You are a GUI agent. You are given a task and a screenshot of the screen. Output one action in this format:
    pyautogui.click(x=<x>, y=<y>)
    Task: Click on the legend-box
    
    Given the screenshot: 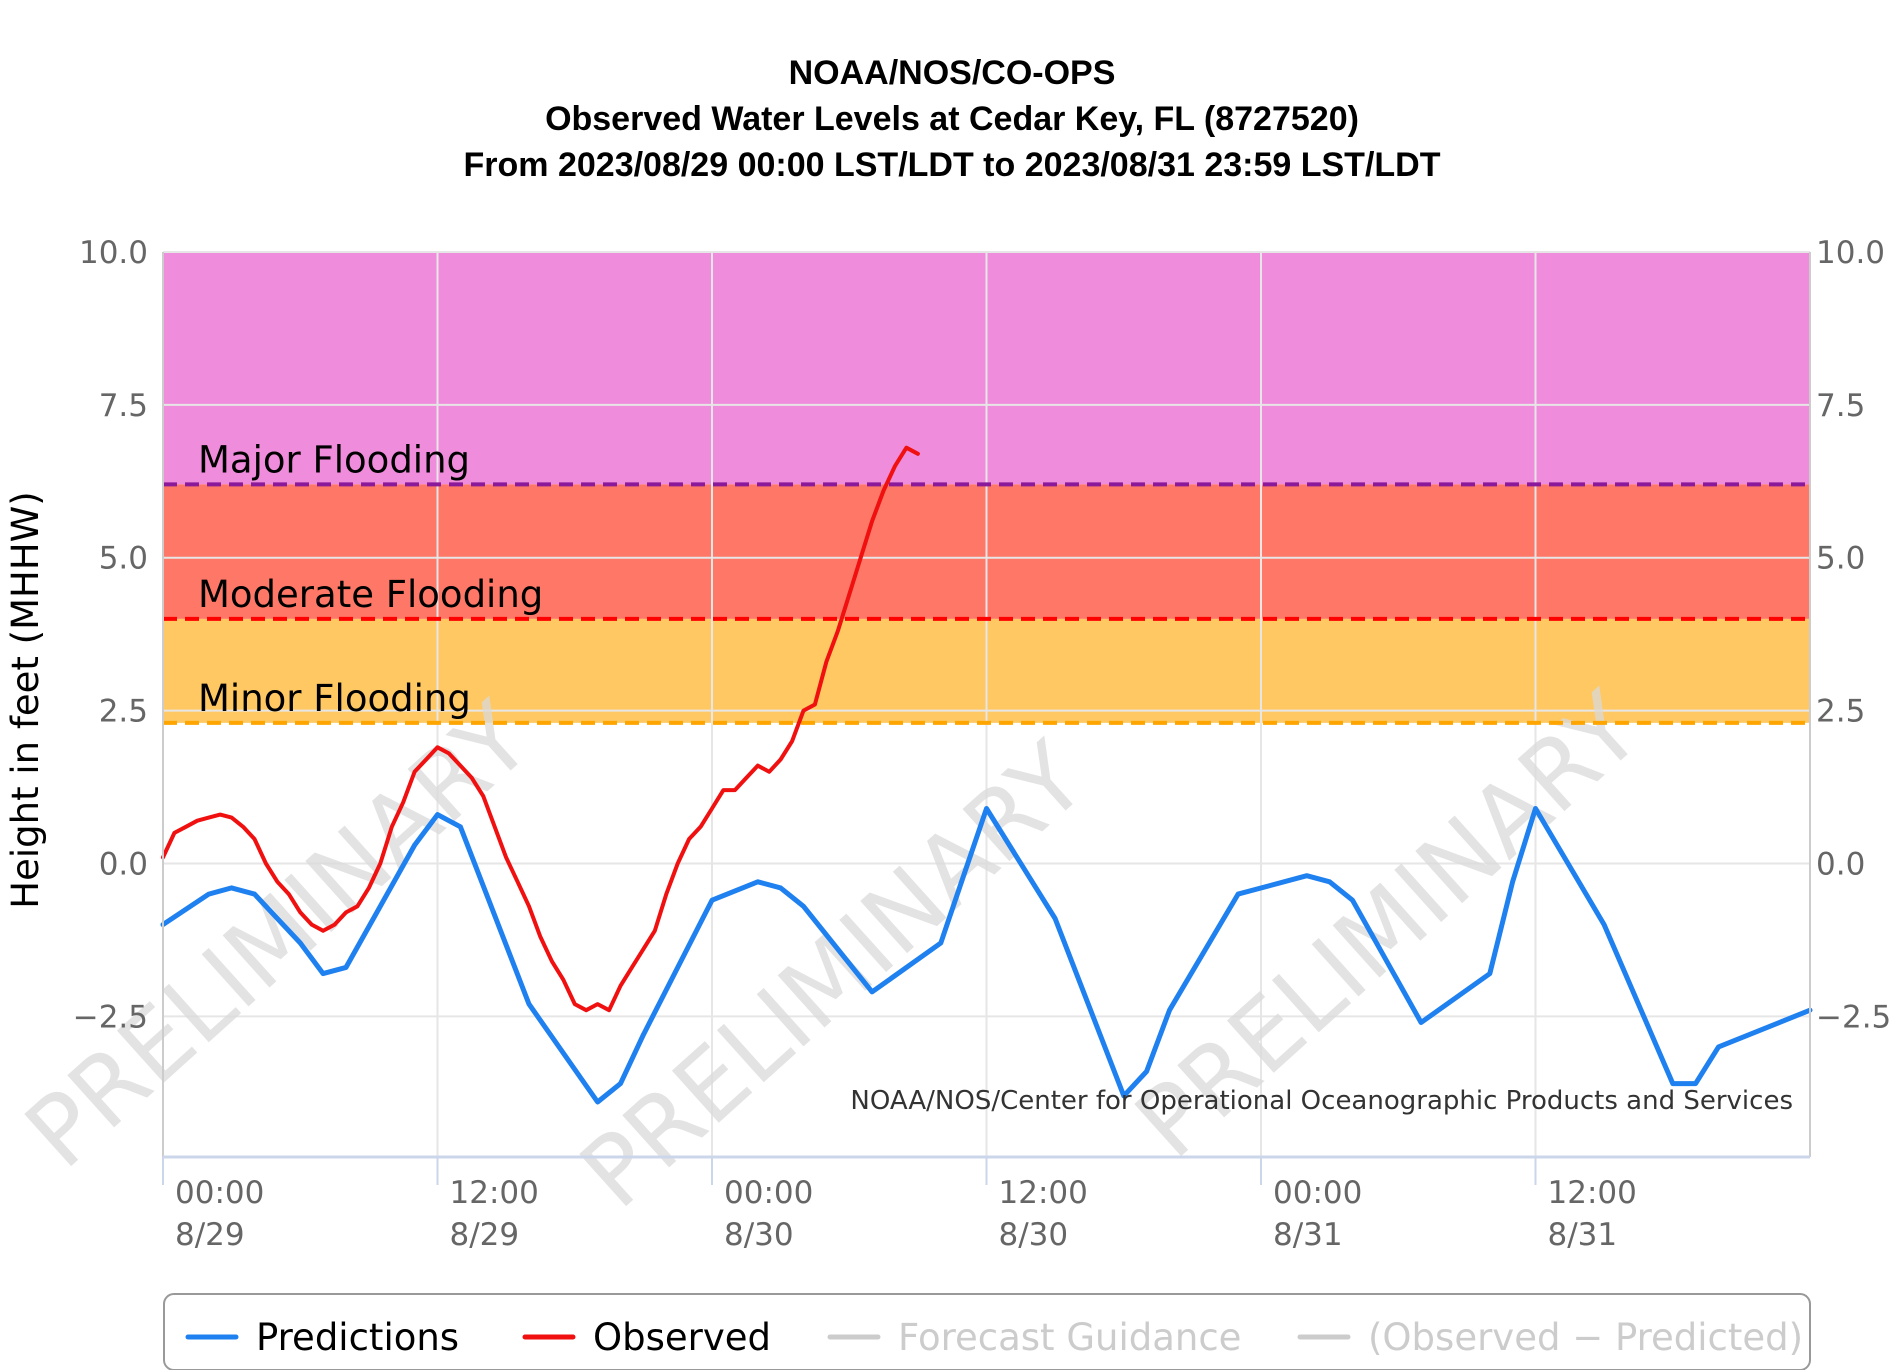 What is the action you would take?
    pyautogui.click(x=987, y=1331)
    